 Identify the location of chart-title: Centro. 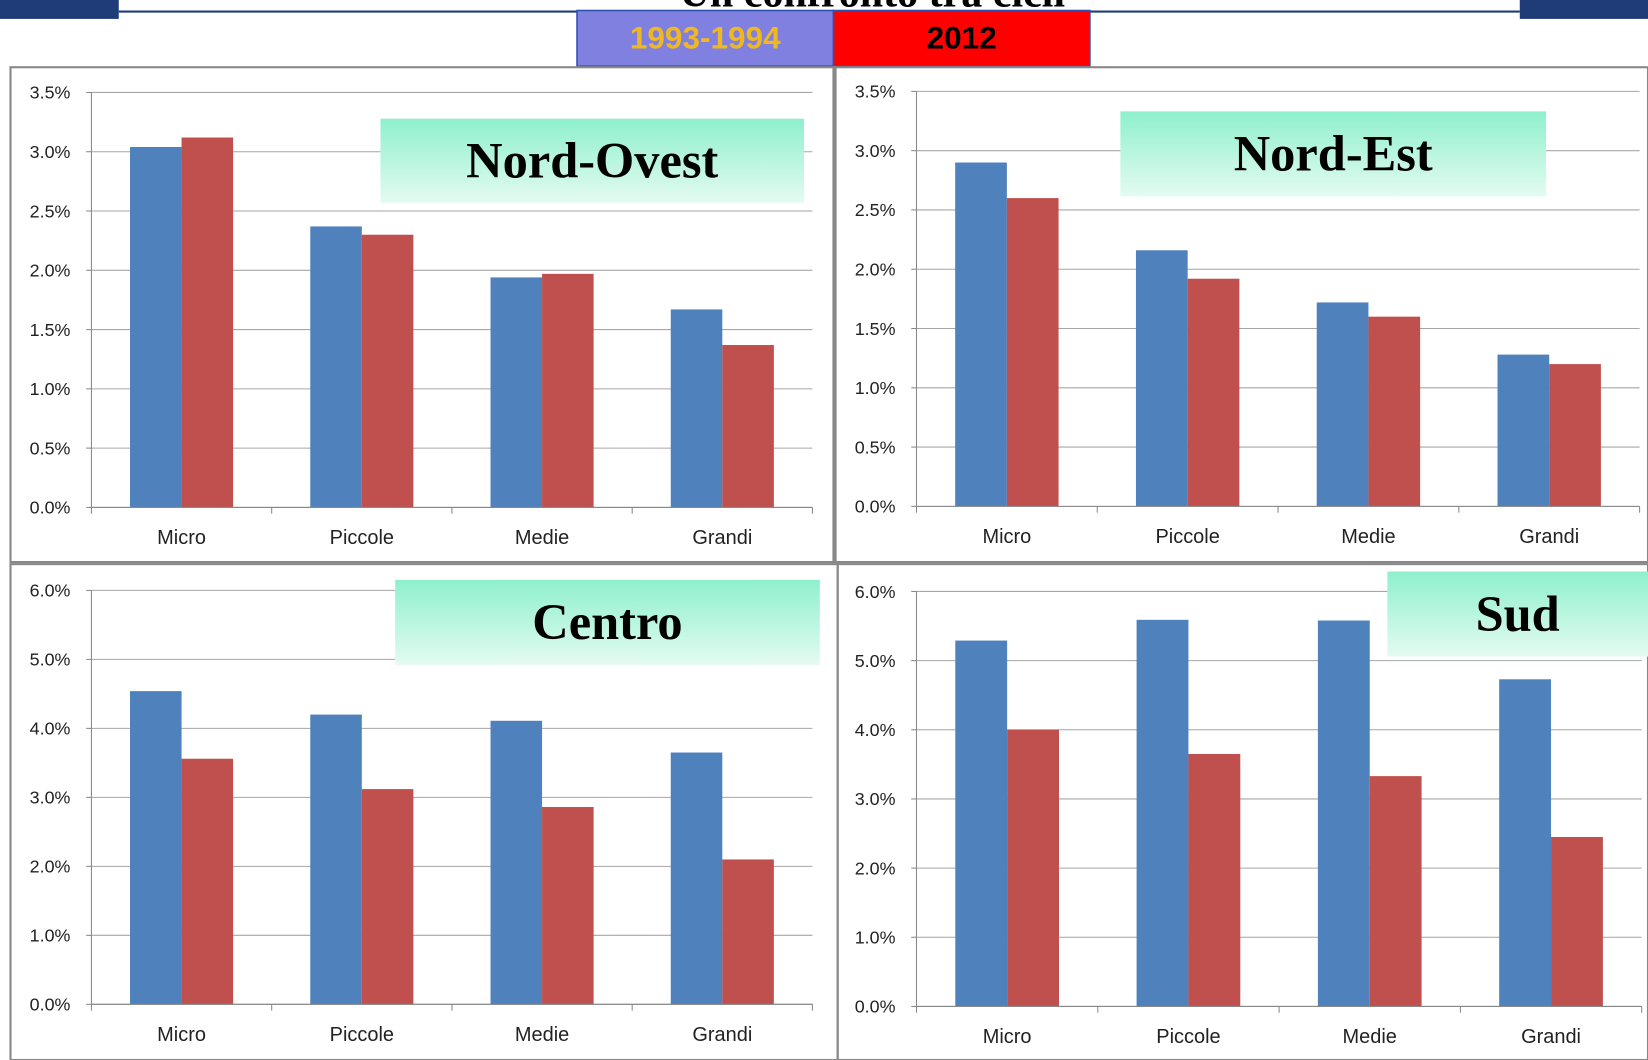
(607, 622).